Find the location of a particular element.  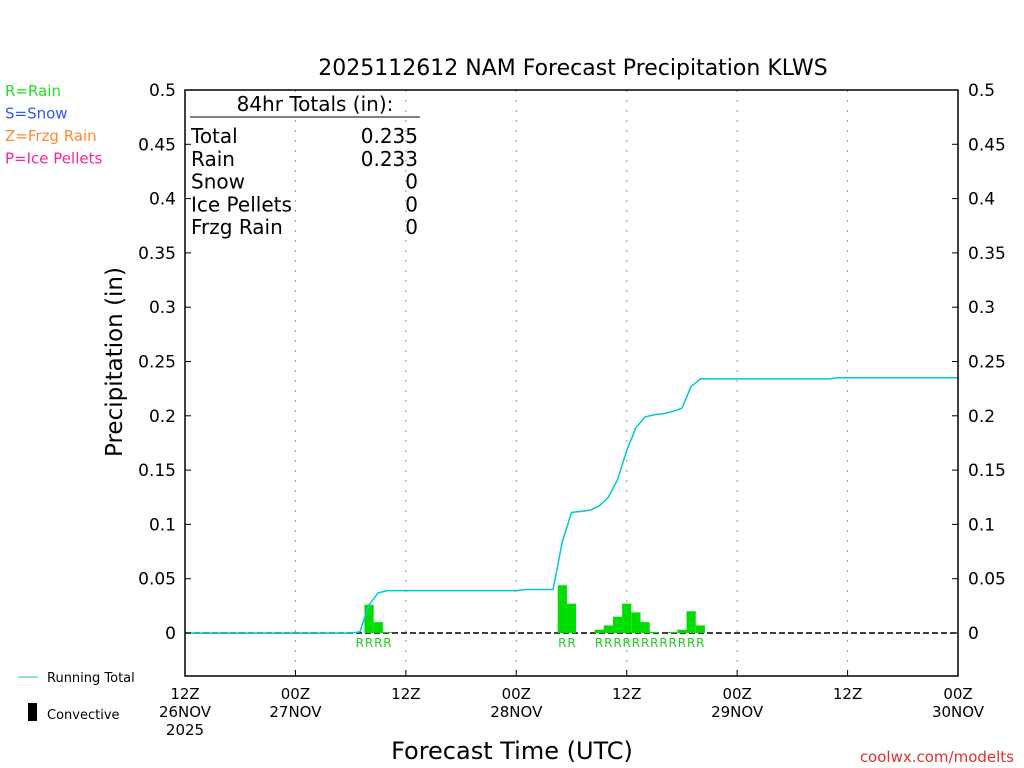

y-tick-label-left: 0.45 is located at coordinates (157, 145).